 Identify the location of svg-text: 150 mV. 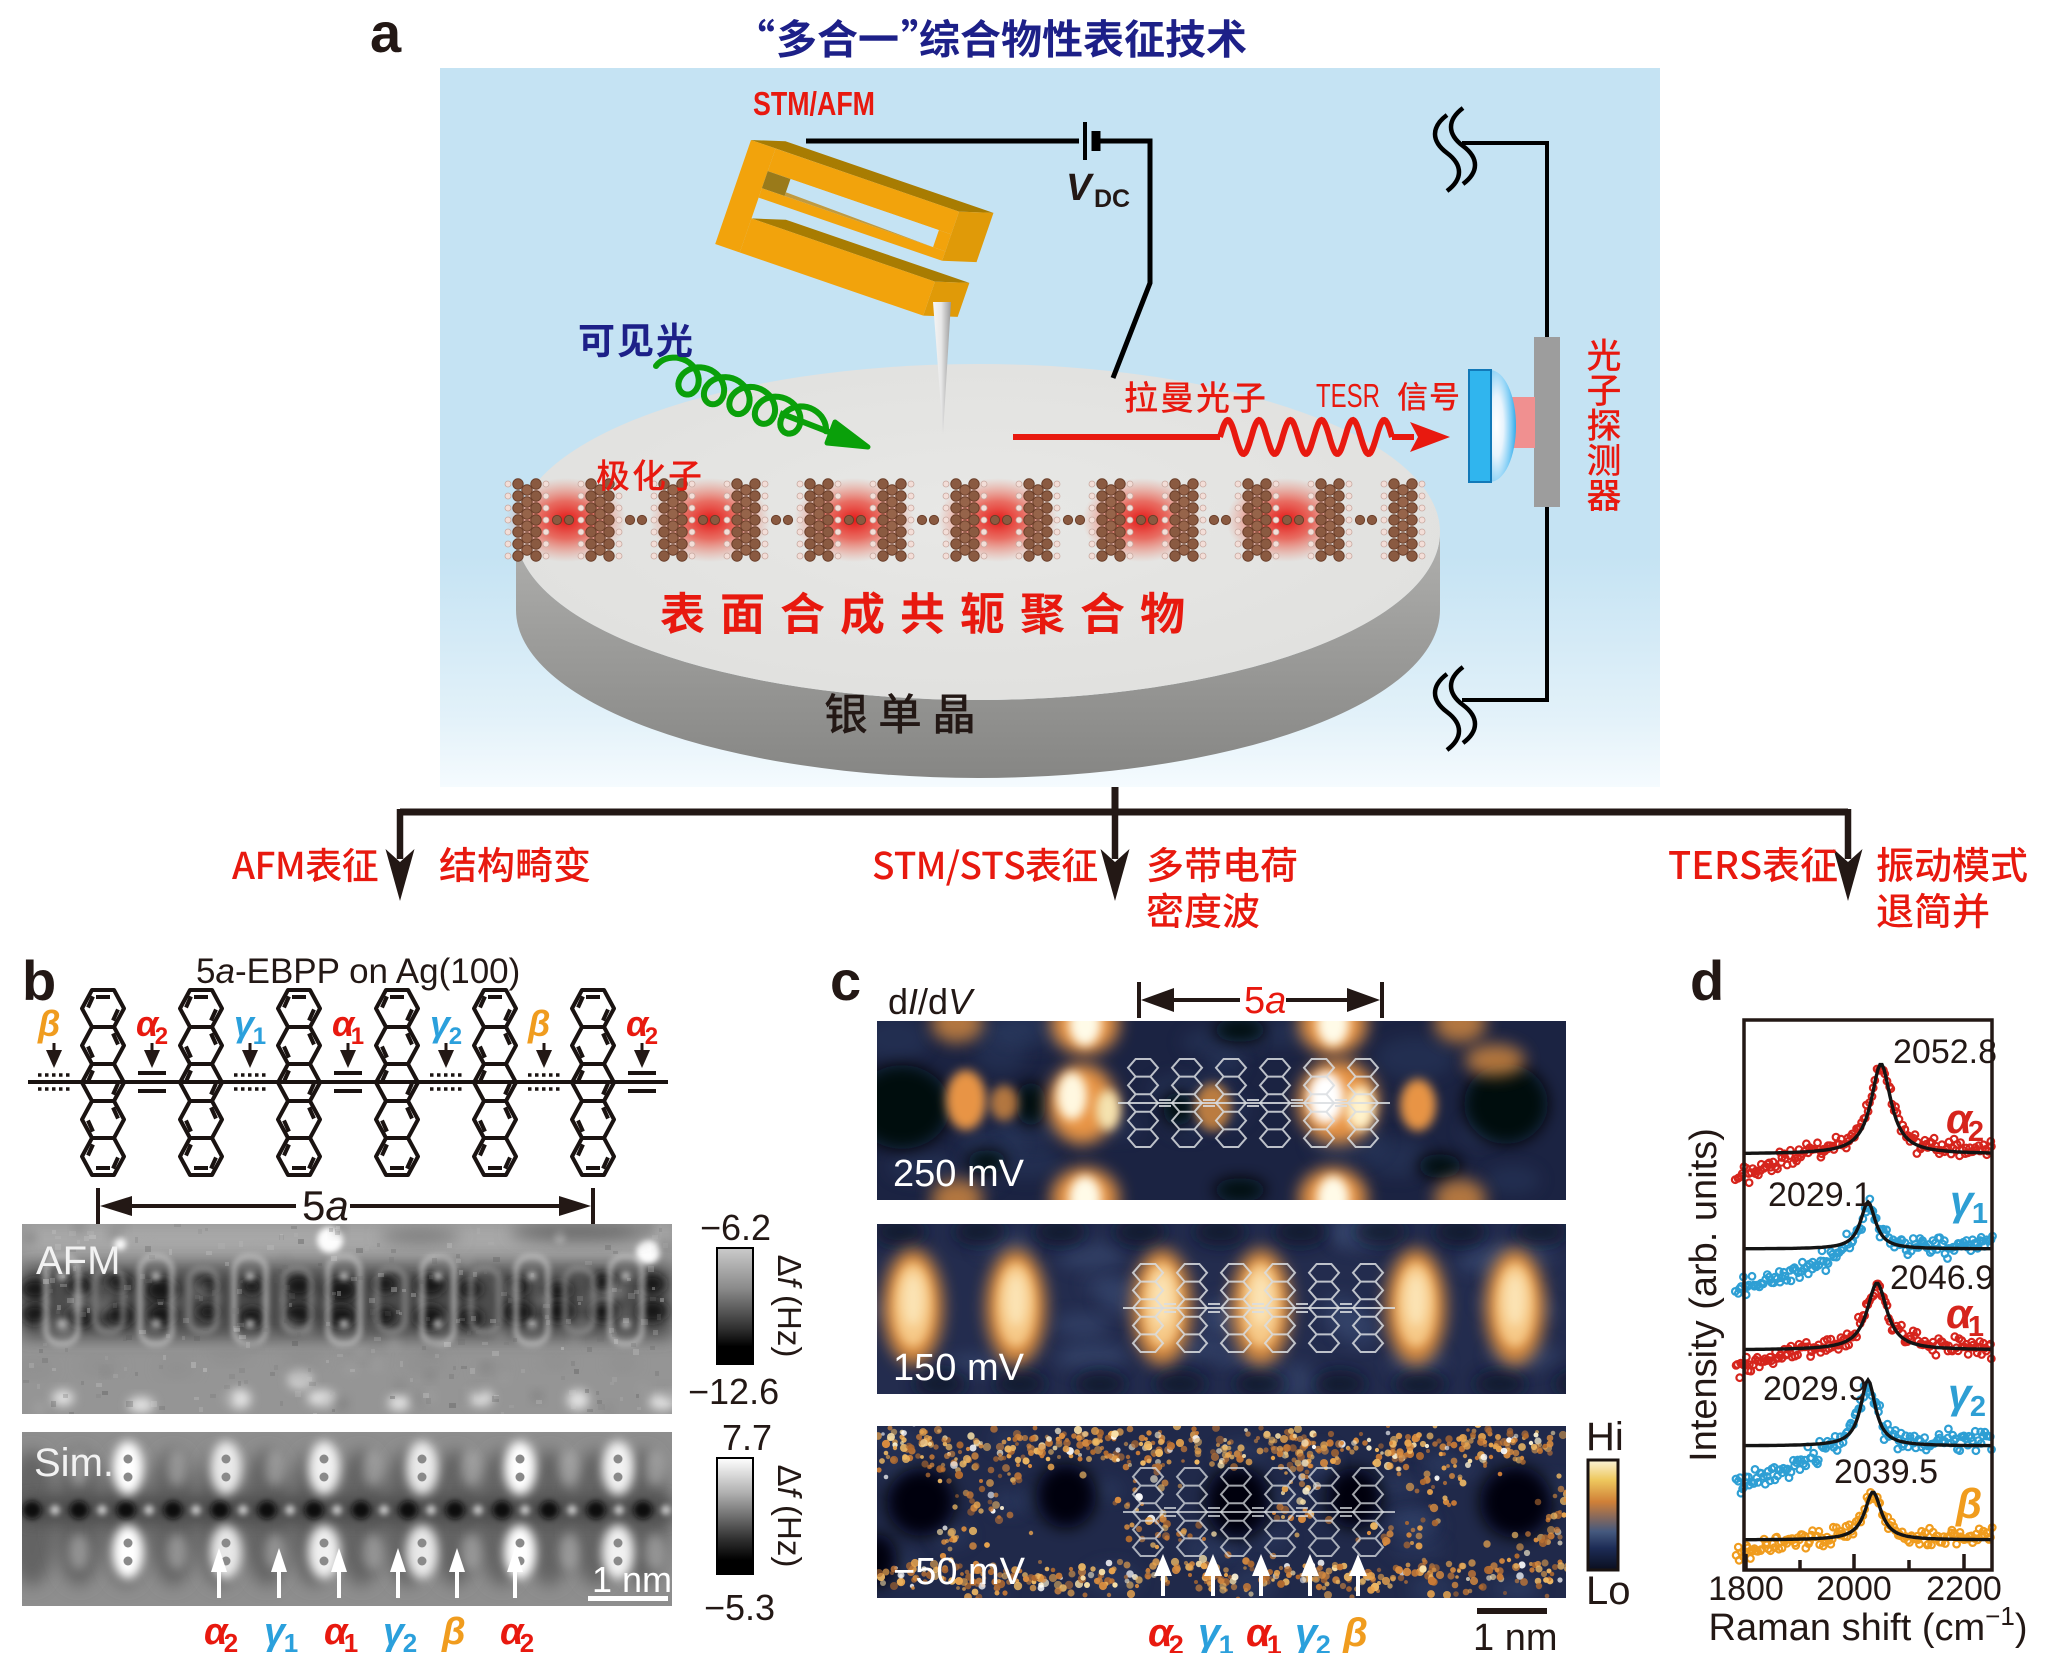
(959, 1368).